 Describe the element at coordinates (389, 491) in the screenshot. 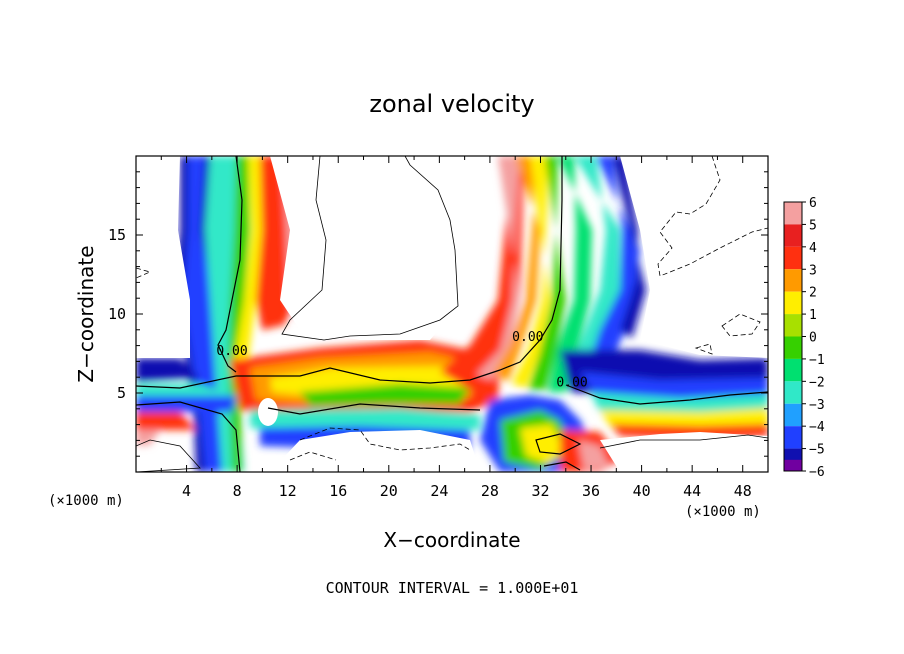

I see `x-tick-label: 20` at that location.